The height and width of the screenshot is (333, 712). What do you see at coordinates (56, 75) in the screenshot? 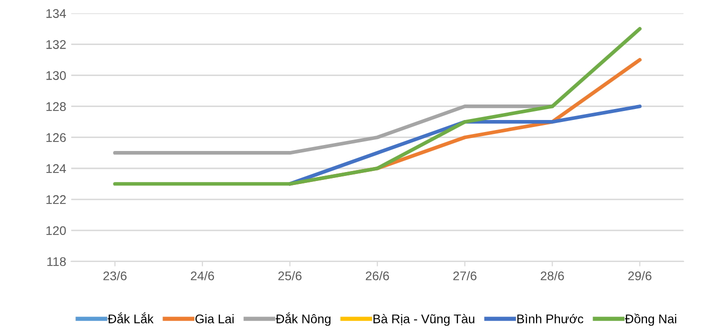
I see `y-tick-label: 130` at bounding box center [56, 75].